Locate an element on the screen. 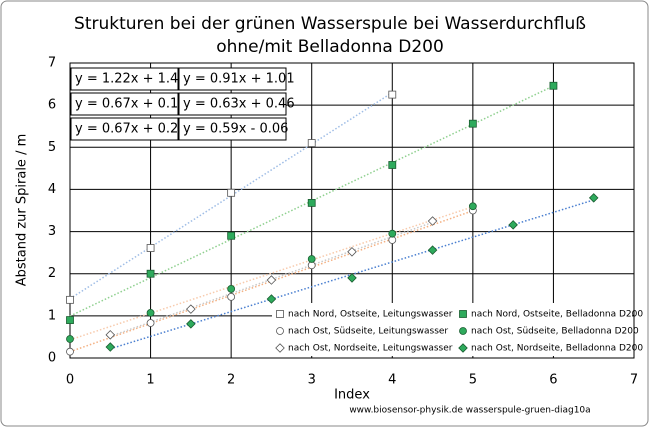 Image resolution: width=649 pixels, height=431 pixels. legend-label: nach Ost, Nordseite, Belladonna D200 is located at coordinates (557, 349).